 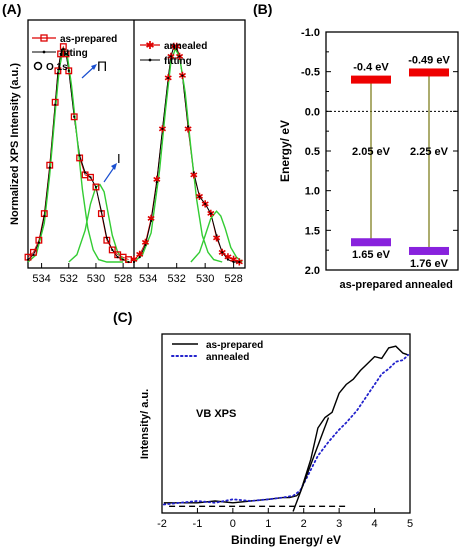 What do you see at coordinates (429, 60) in the screenshot?
I see `b-cb-label-1: -0.49 eV` at bounding box center [429, 60].